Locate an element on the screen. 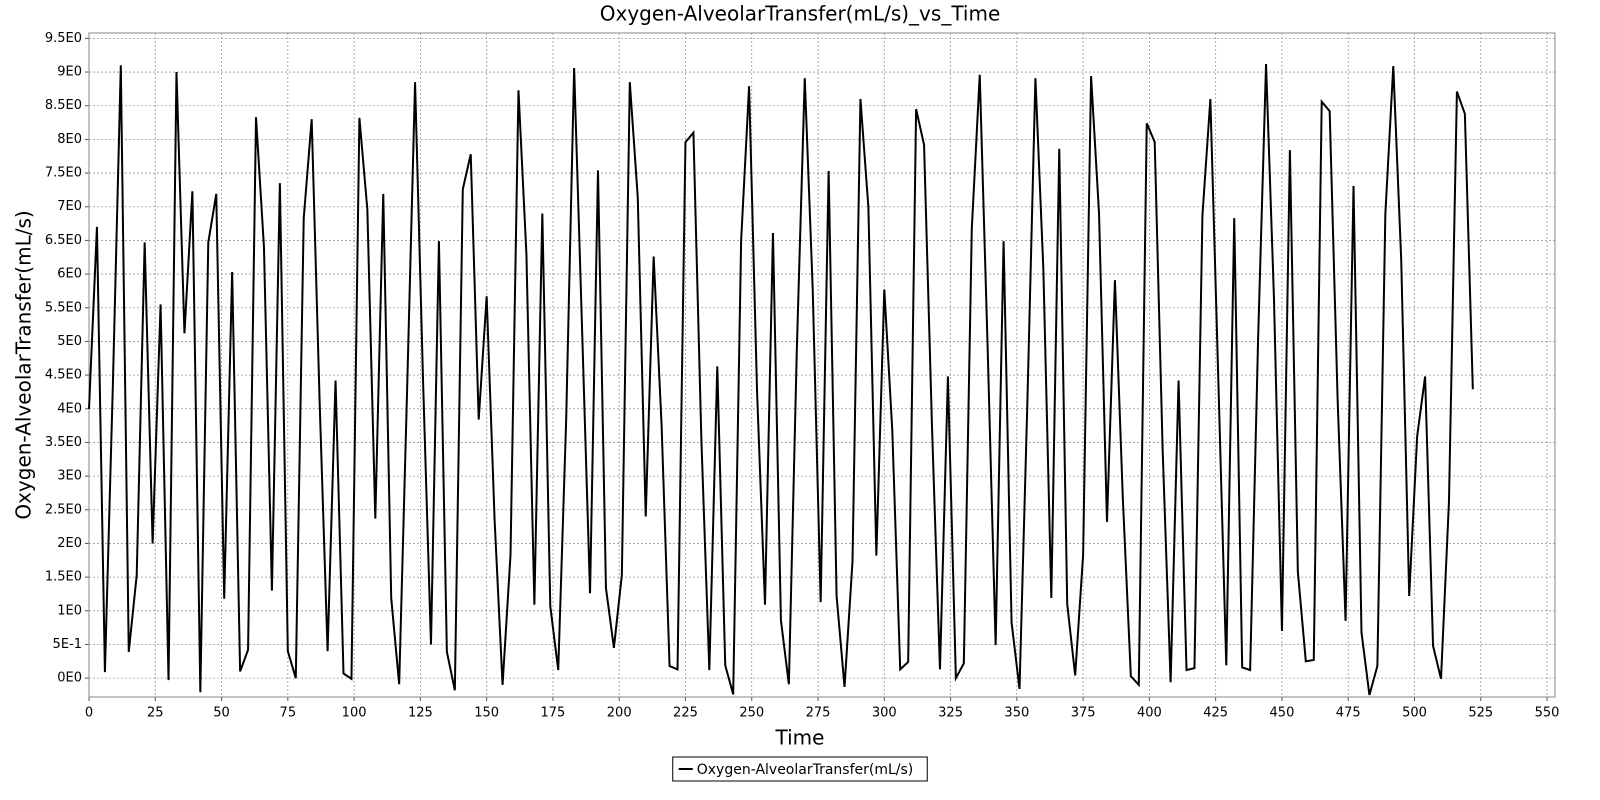 The width and height of the screenshot is (1600, 800). x-tick-label: 375 is located at coordinates (1083, 713).